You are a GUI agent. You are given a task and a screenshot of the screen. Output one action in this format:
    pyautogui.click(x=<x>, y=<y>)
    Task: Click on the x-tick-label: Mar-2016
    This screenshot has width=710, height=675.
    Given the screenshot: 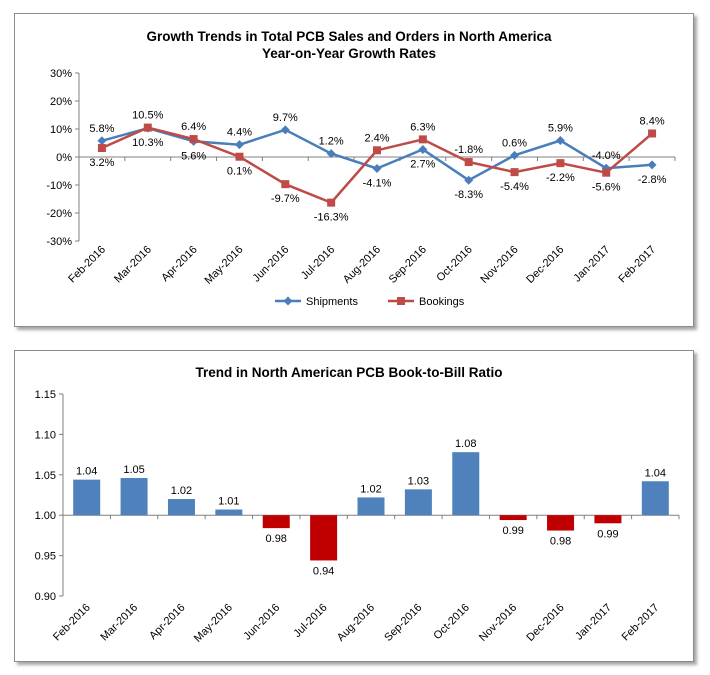 What is the action you would take?
    pyautogui.click(x=119, y=623)
    